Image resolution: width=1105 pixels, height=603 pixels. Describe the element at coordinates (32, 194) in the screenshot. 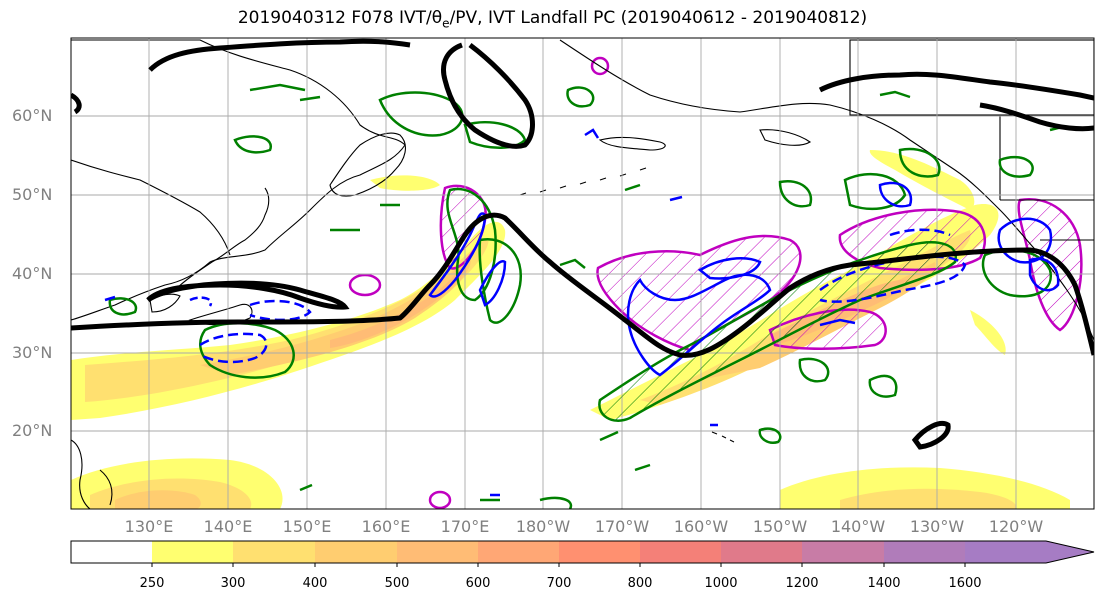

I see `lat-label-50n: 50°N` at that location.